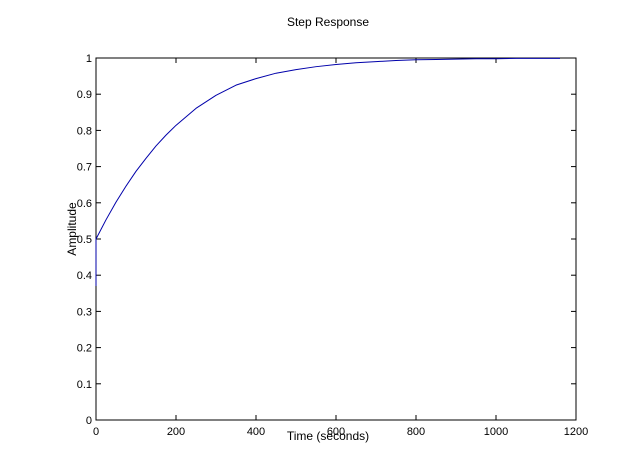 The width and height of the screenshot is (640, 472). I want to click on x-tick-label: 200, so click(176, 432).